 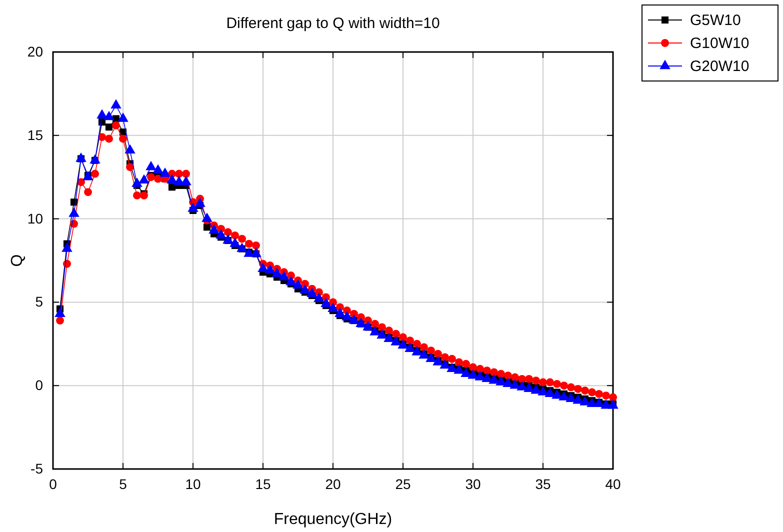 What do you see at coordinates (720, 43) in the screenshot?
I see `legend-label: G10W10` at bounding box center [720, 43].